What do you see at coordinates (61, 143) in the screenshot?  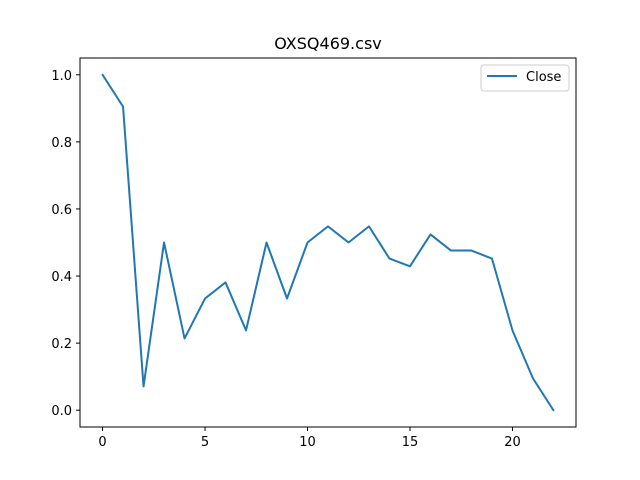 I see `y-tick-label: 0.8` at bounding box center [61, 143].